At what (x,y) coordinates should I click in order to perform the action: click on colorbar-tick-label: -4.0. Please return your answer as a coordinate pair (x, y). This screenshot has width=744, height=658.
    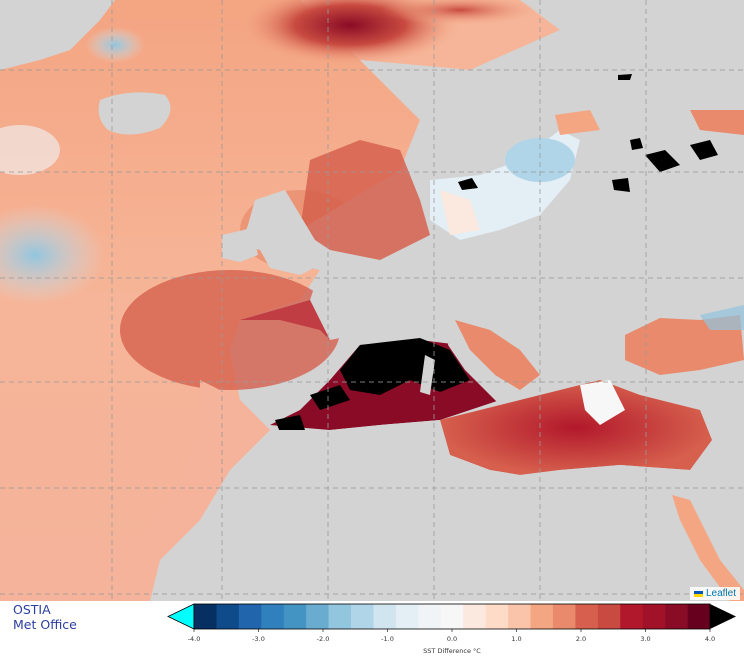
    Looking at the image, I should click on (194, 639).